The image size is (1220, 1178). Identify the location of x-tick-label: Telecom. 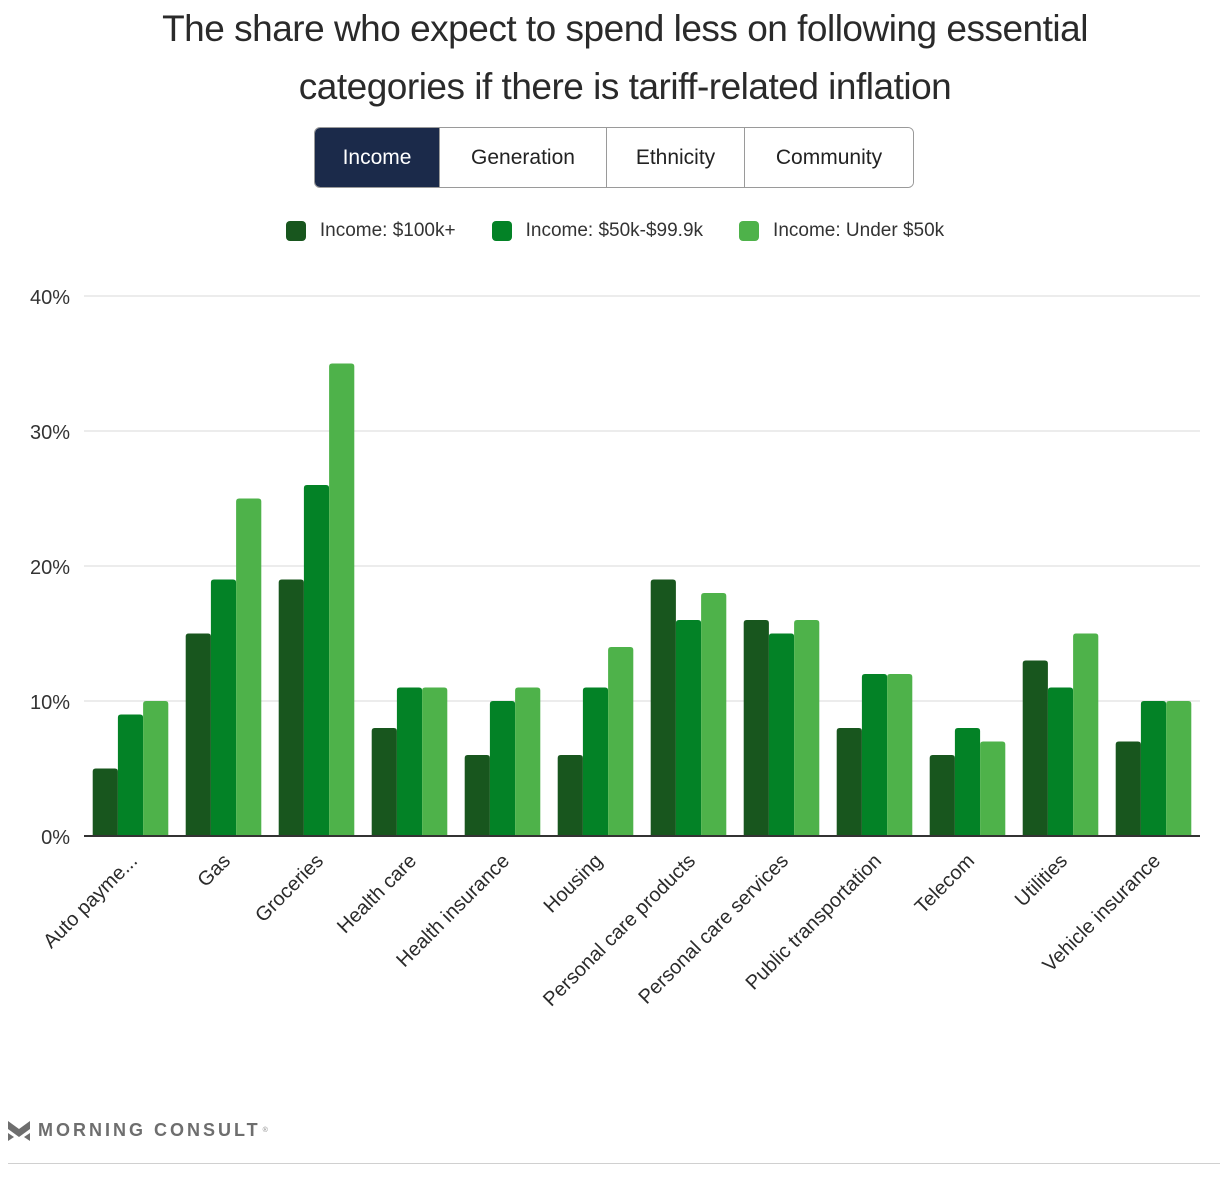
(945, 884).